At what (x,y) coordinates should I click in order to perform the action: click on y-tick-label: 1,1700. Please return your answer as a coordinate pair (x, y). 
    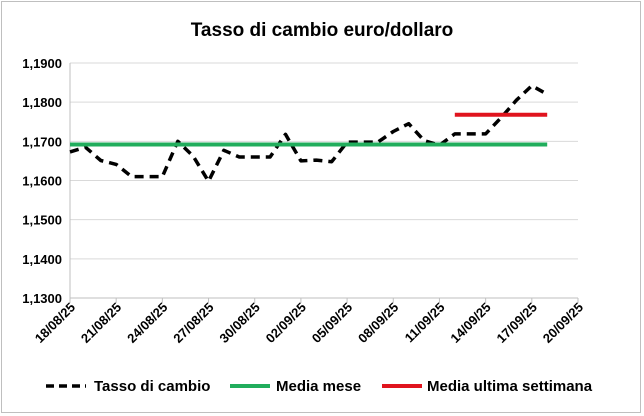
    Looking at the image, I should click on (42, 141).